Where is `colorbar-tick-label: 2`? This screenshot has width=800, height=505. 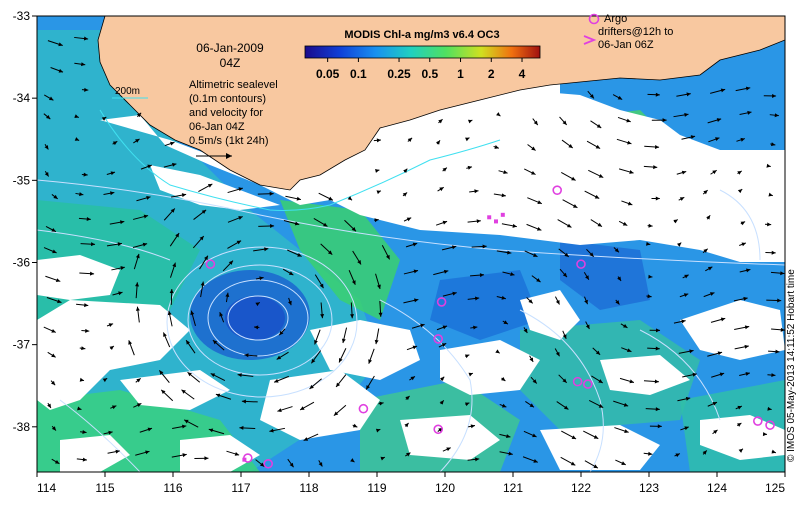 colorbar-tick-label: 2 is located at coordinates (491, 74).